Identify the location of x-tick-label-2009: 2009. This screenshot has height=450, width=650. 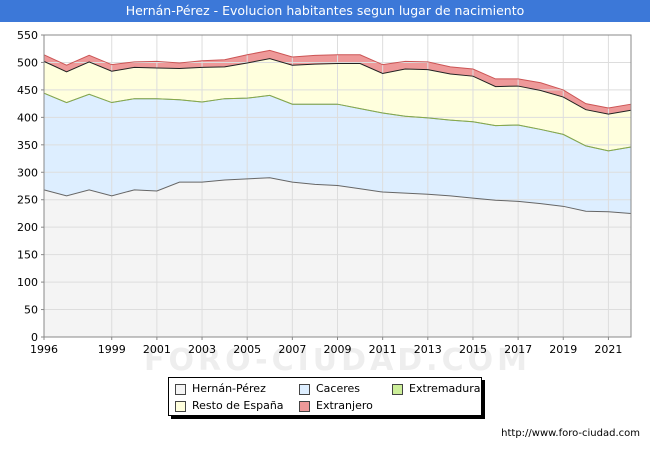
(338, 349).